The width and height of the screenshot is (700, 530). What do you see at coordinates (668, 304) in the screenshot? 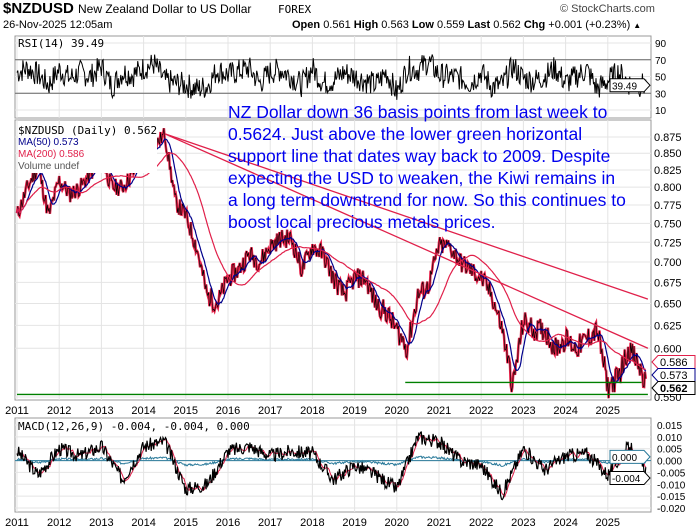
I see `price-tick-label: 0.650` at bounding box center [668, 304].